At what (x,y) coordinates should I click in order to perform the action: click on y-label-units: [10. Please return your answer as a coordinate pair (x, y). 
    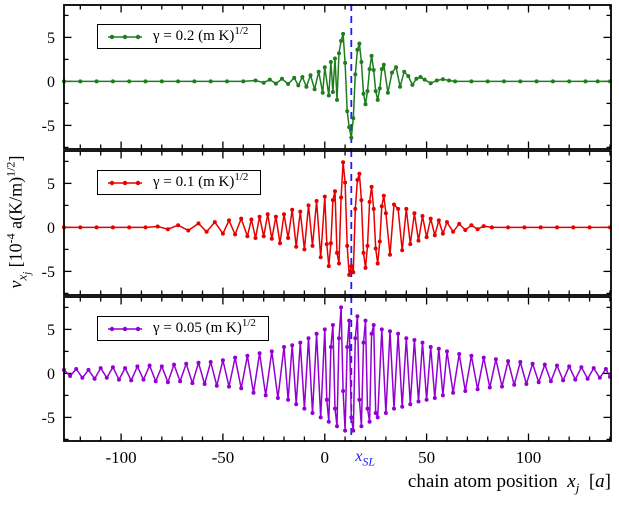
    Looking at the image, I should click on (15, 257).